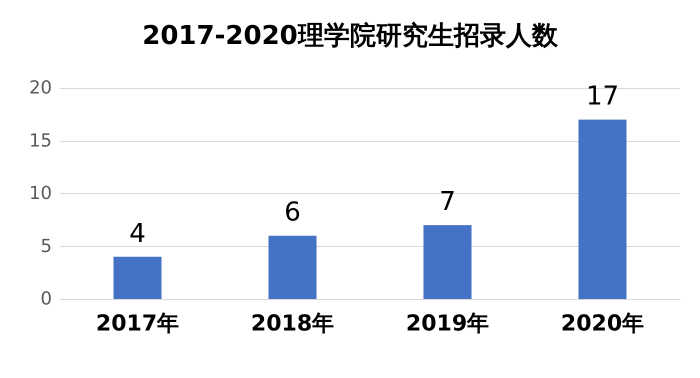  I want to click on y-tick-label: 15, so click(40, 141).